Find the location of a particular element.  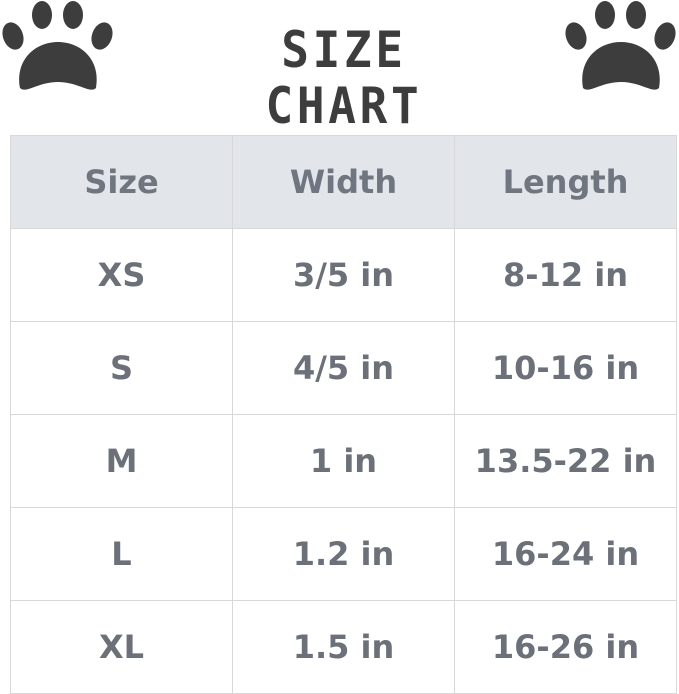

table-row: L 1.2 in 16-24 in is located at coordinates (343, 554).